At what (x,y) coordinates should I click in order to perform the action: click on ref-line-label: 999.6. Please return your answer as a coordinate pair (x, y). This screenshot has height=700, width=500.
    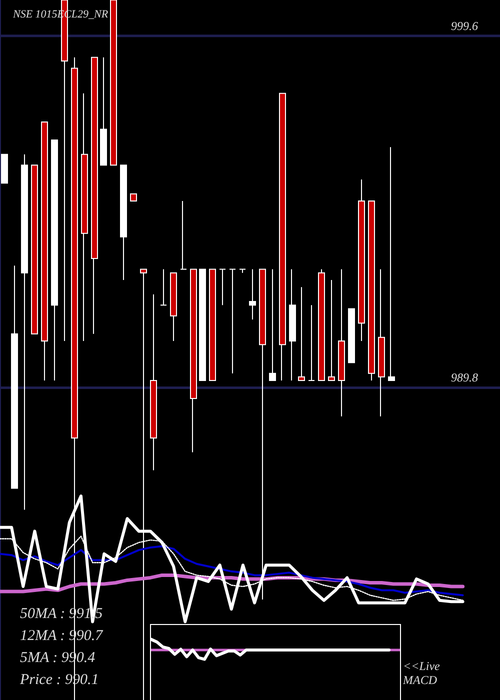
    Looking at the image, I should click on (464, 25).